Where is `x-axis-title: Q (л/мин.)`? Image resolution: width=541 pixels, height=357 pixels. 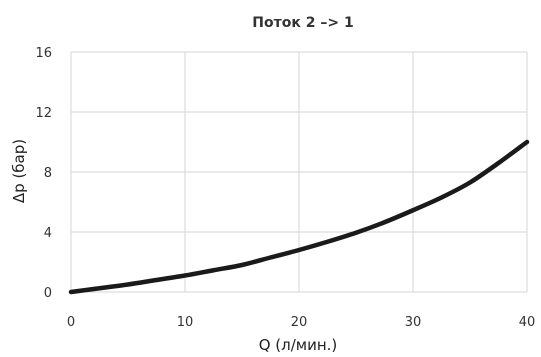 x-axis-title: Q (л/мин.) is located at coordinates (298, 345).